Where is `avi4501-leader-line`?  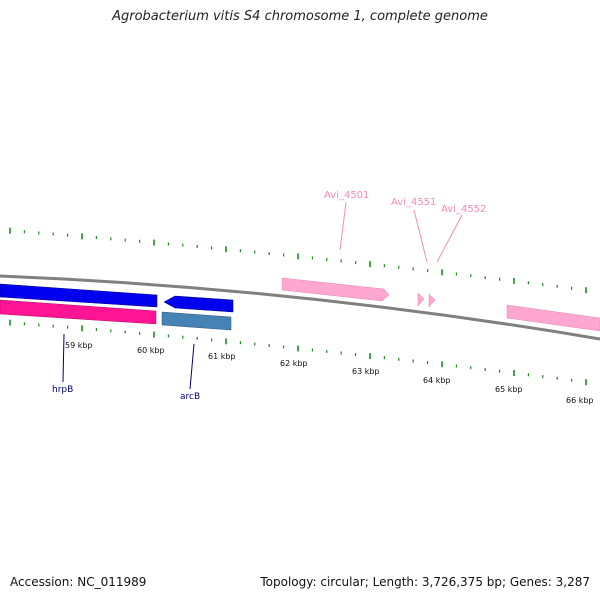
avi4501-leader-line is located at coordinates (343, 226).